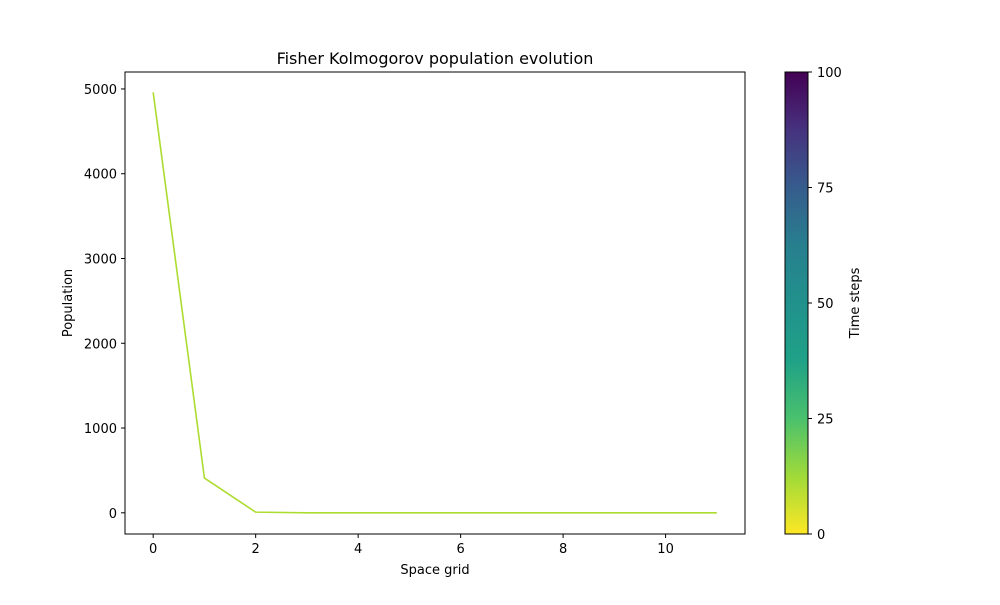 This screenshot has height=605, width=1000. What do you see at coordinates (435, 58) in the screenshot?
I see `chart-title: Fisher Kolmogorov population evolution` at bounding box center [435, 58].